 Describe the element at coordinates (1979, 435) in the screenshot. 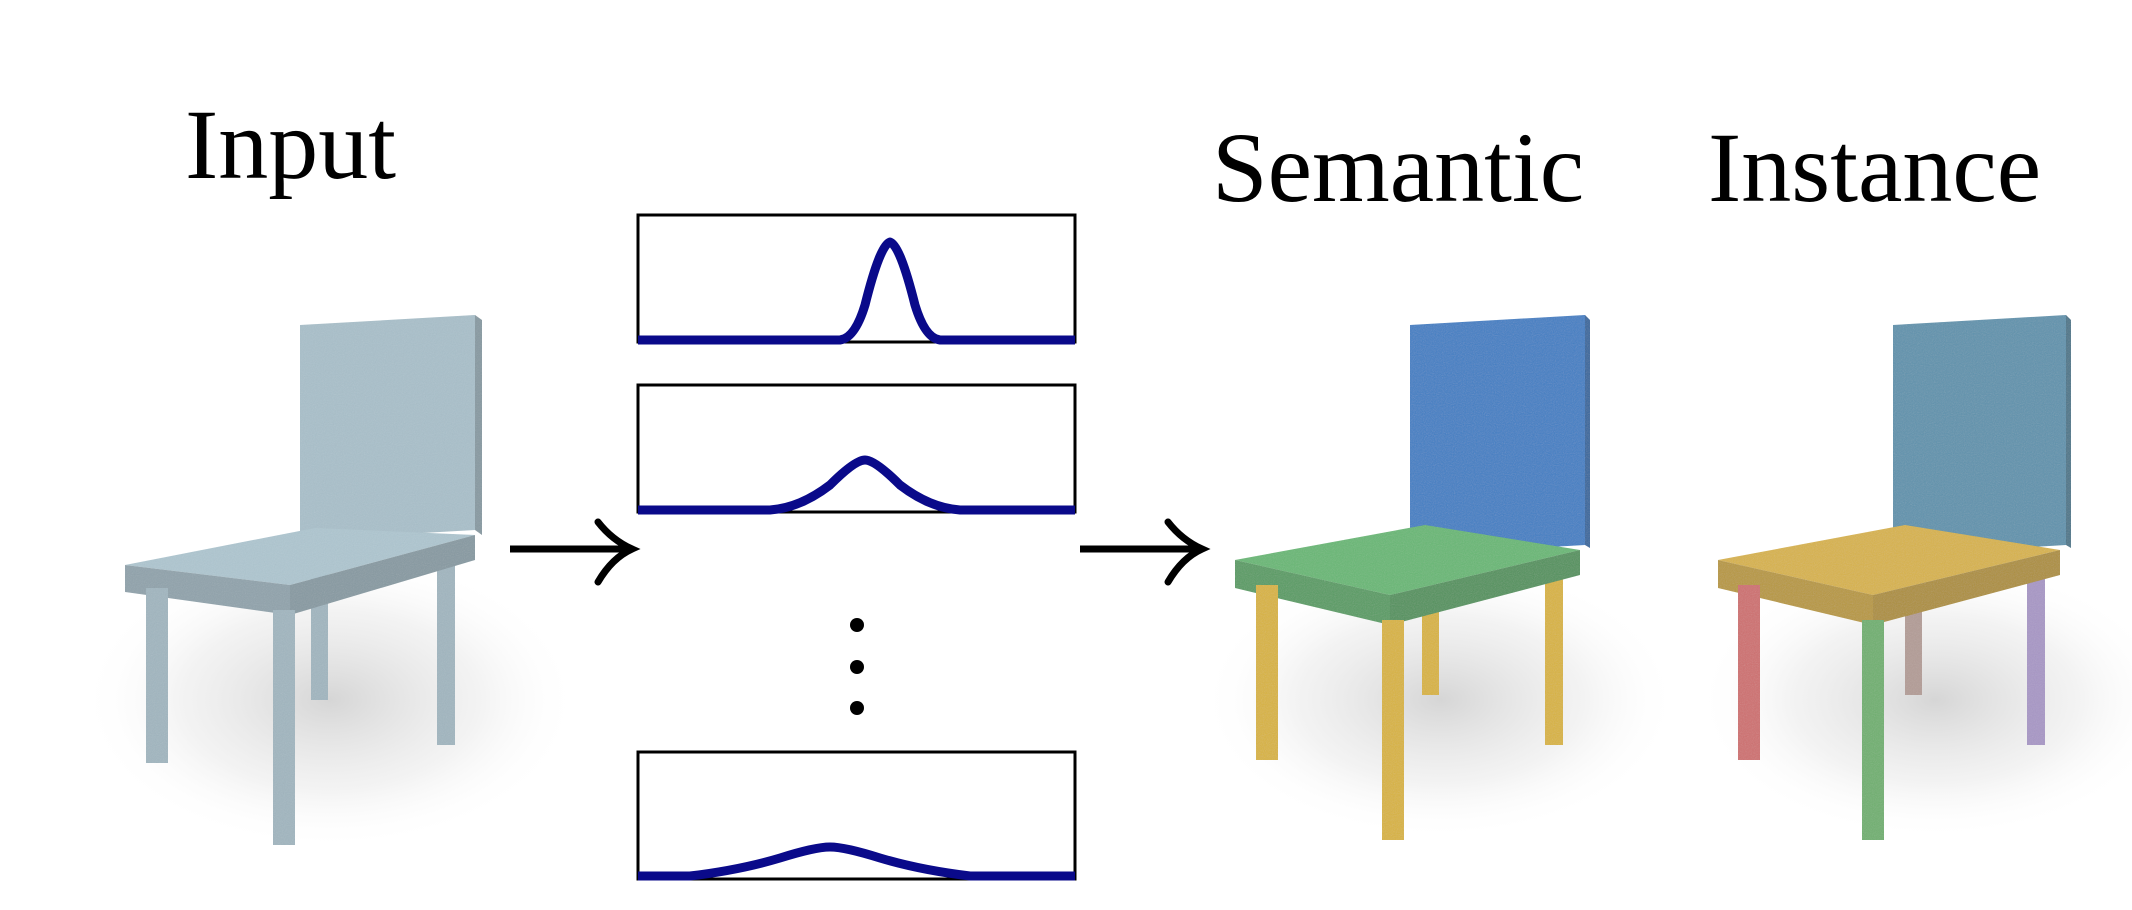

I see `instance-backrest-front` at that location.